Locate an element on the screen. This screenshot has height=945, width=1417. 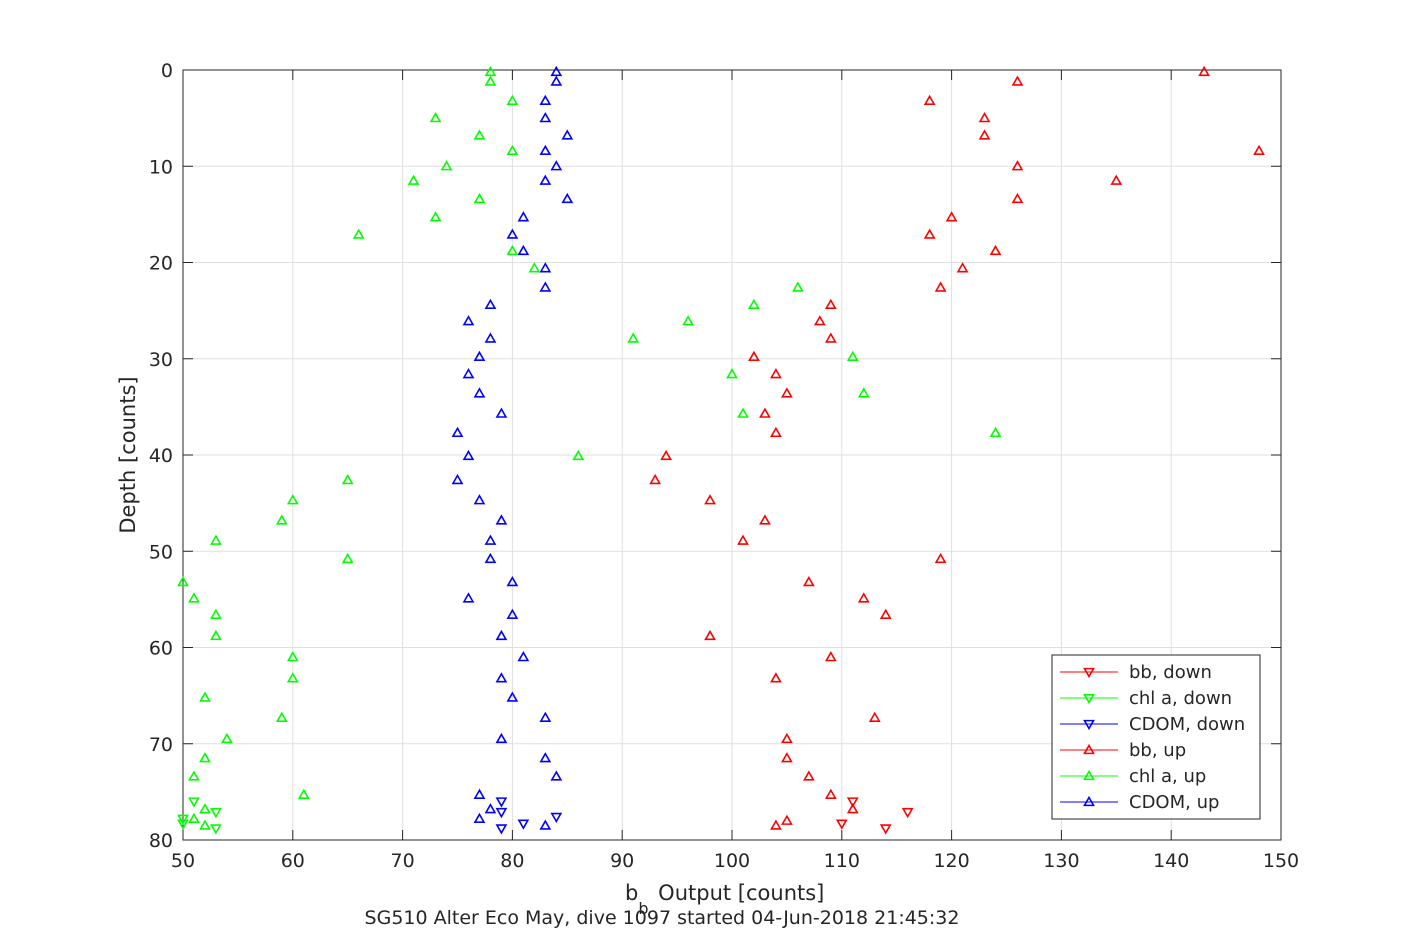
x-tick-label: 140 is located at coordinates (1171, 861).